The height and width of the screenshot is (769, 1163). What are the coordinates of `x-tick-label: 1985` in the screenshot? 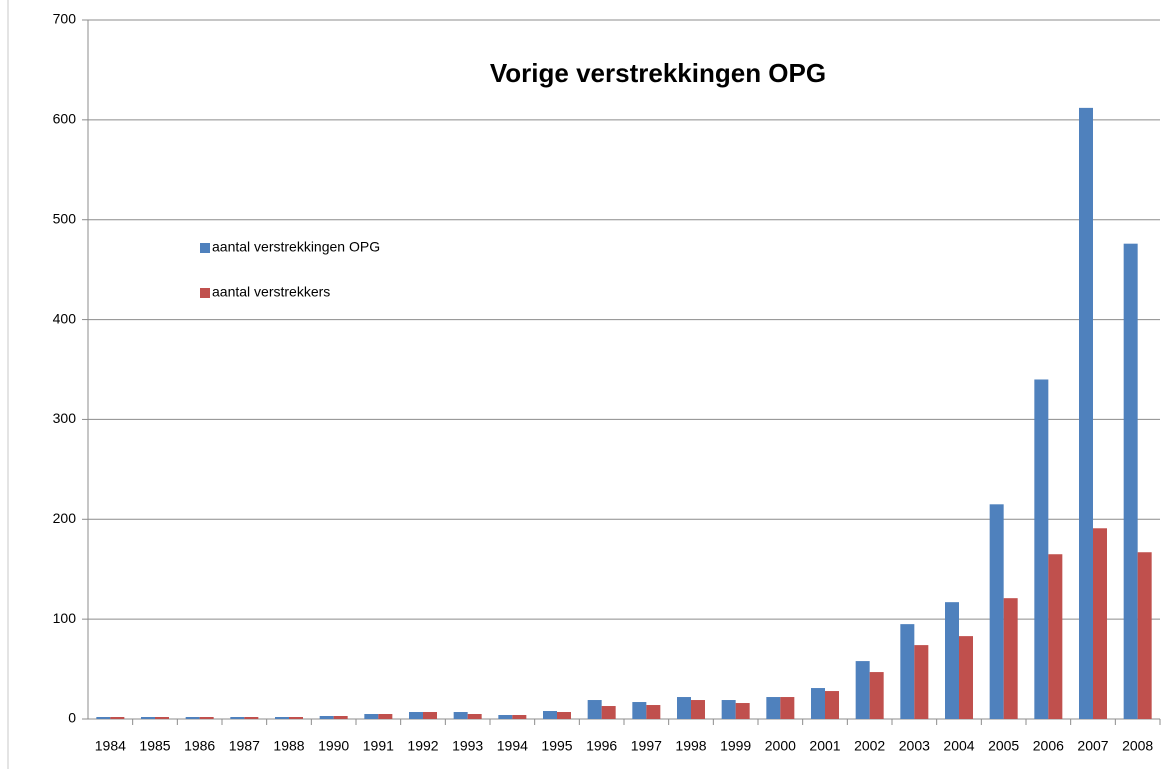 It's located at (154, 746).